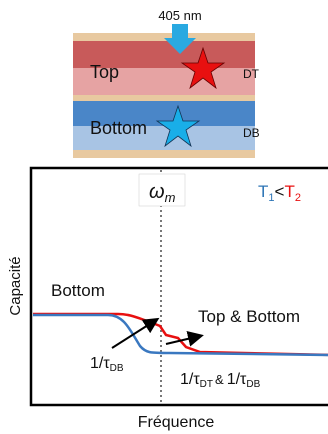  I want to click on annotation: 1/τDT & 1/τDB, so click(220, 380).